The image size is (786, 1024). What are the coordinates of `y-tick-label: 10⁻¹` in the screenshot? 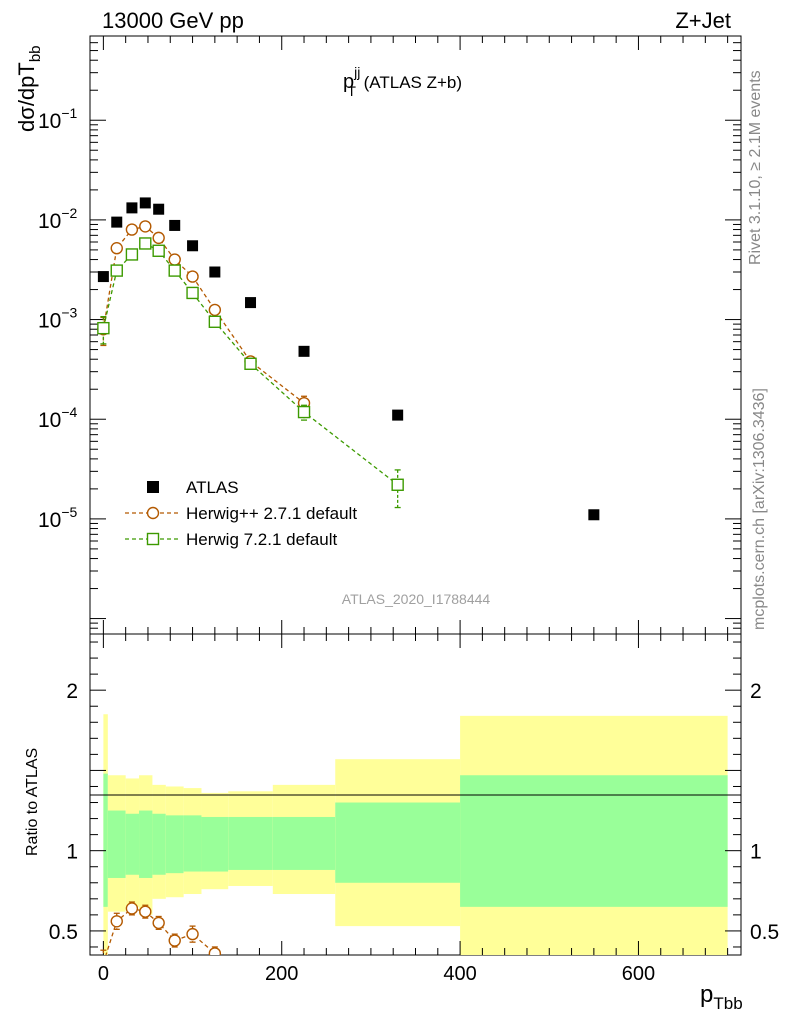 It's located at (58, 119).